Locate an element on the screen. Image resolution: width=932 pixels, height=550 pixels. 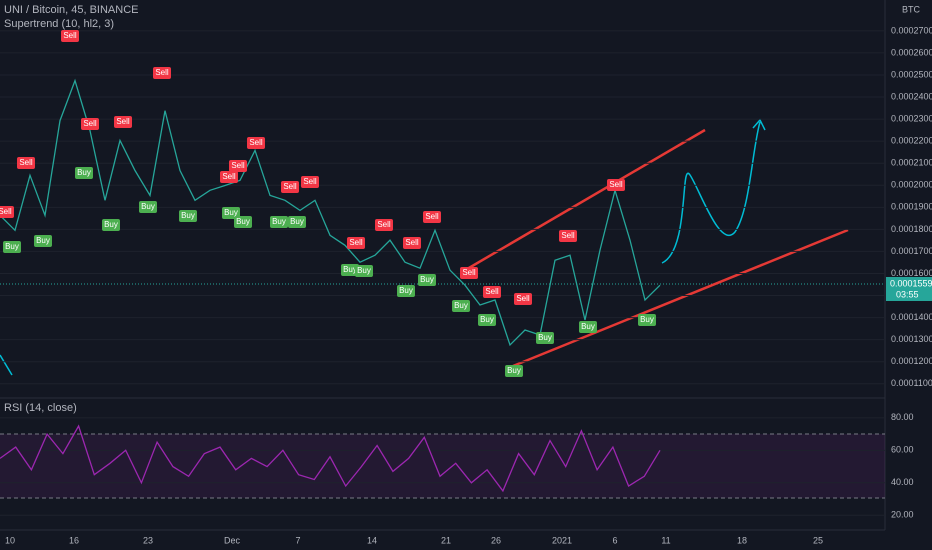
x-tick-label: 7 is located at coordinates (297, 540).